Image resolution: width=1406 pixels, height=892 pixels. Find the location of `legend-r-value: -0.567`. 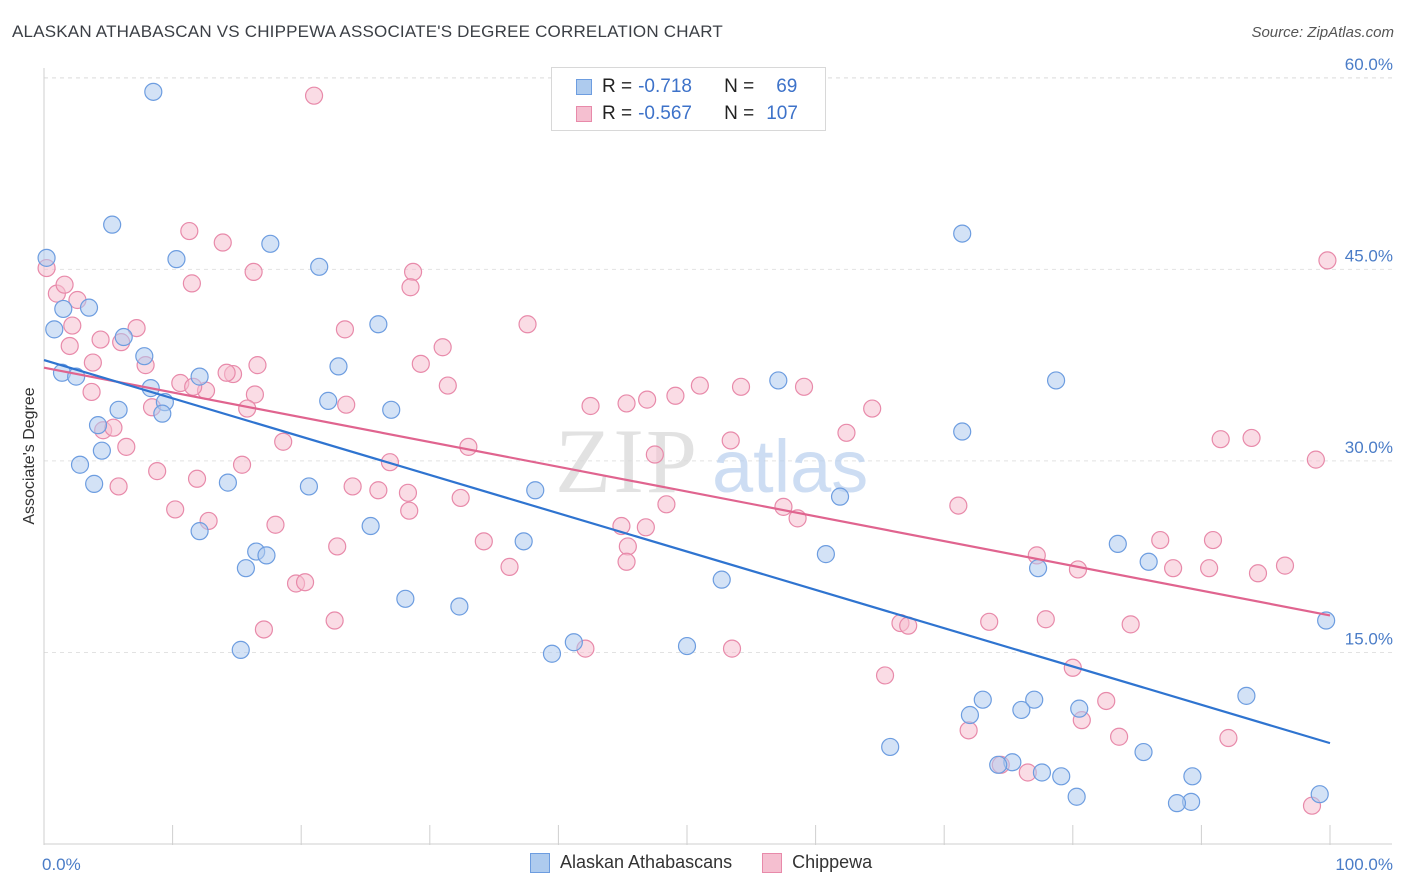

legend-r-value: -0.567 is located at coordinates (665, 113).